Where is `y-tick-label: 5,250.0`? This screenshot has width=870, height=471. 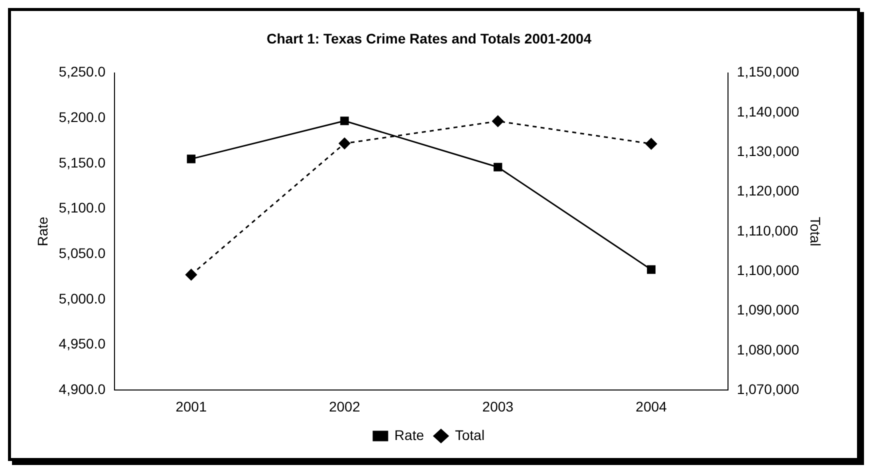 y-tick-label: 5,250.0 is located at coordinates (82, 72).